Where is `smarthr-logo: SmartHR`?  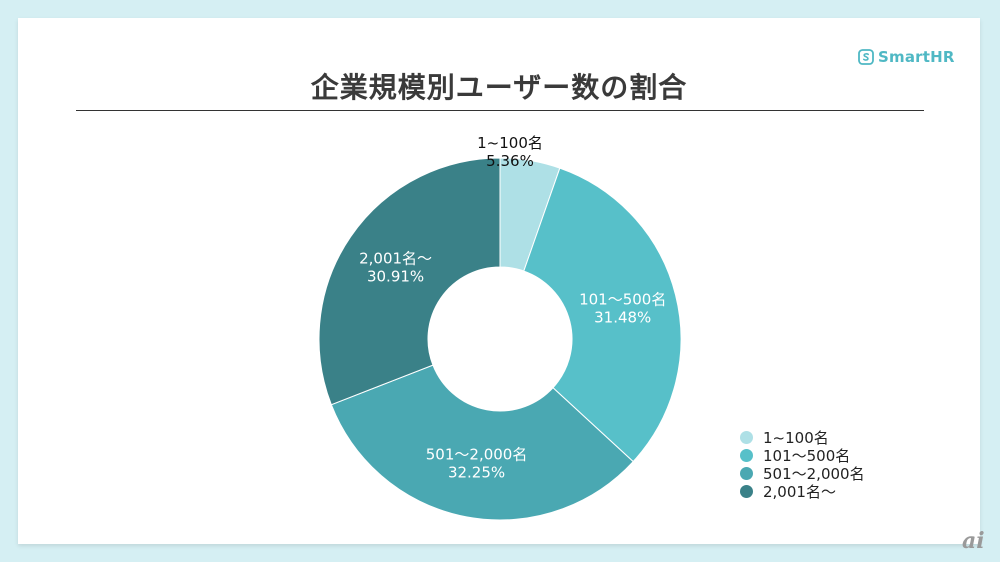
smarthr-logo: SmartHR is located at coordinates (906, 57).